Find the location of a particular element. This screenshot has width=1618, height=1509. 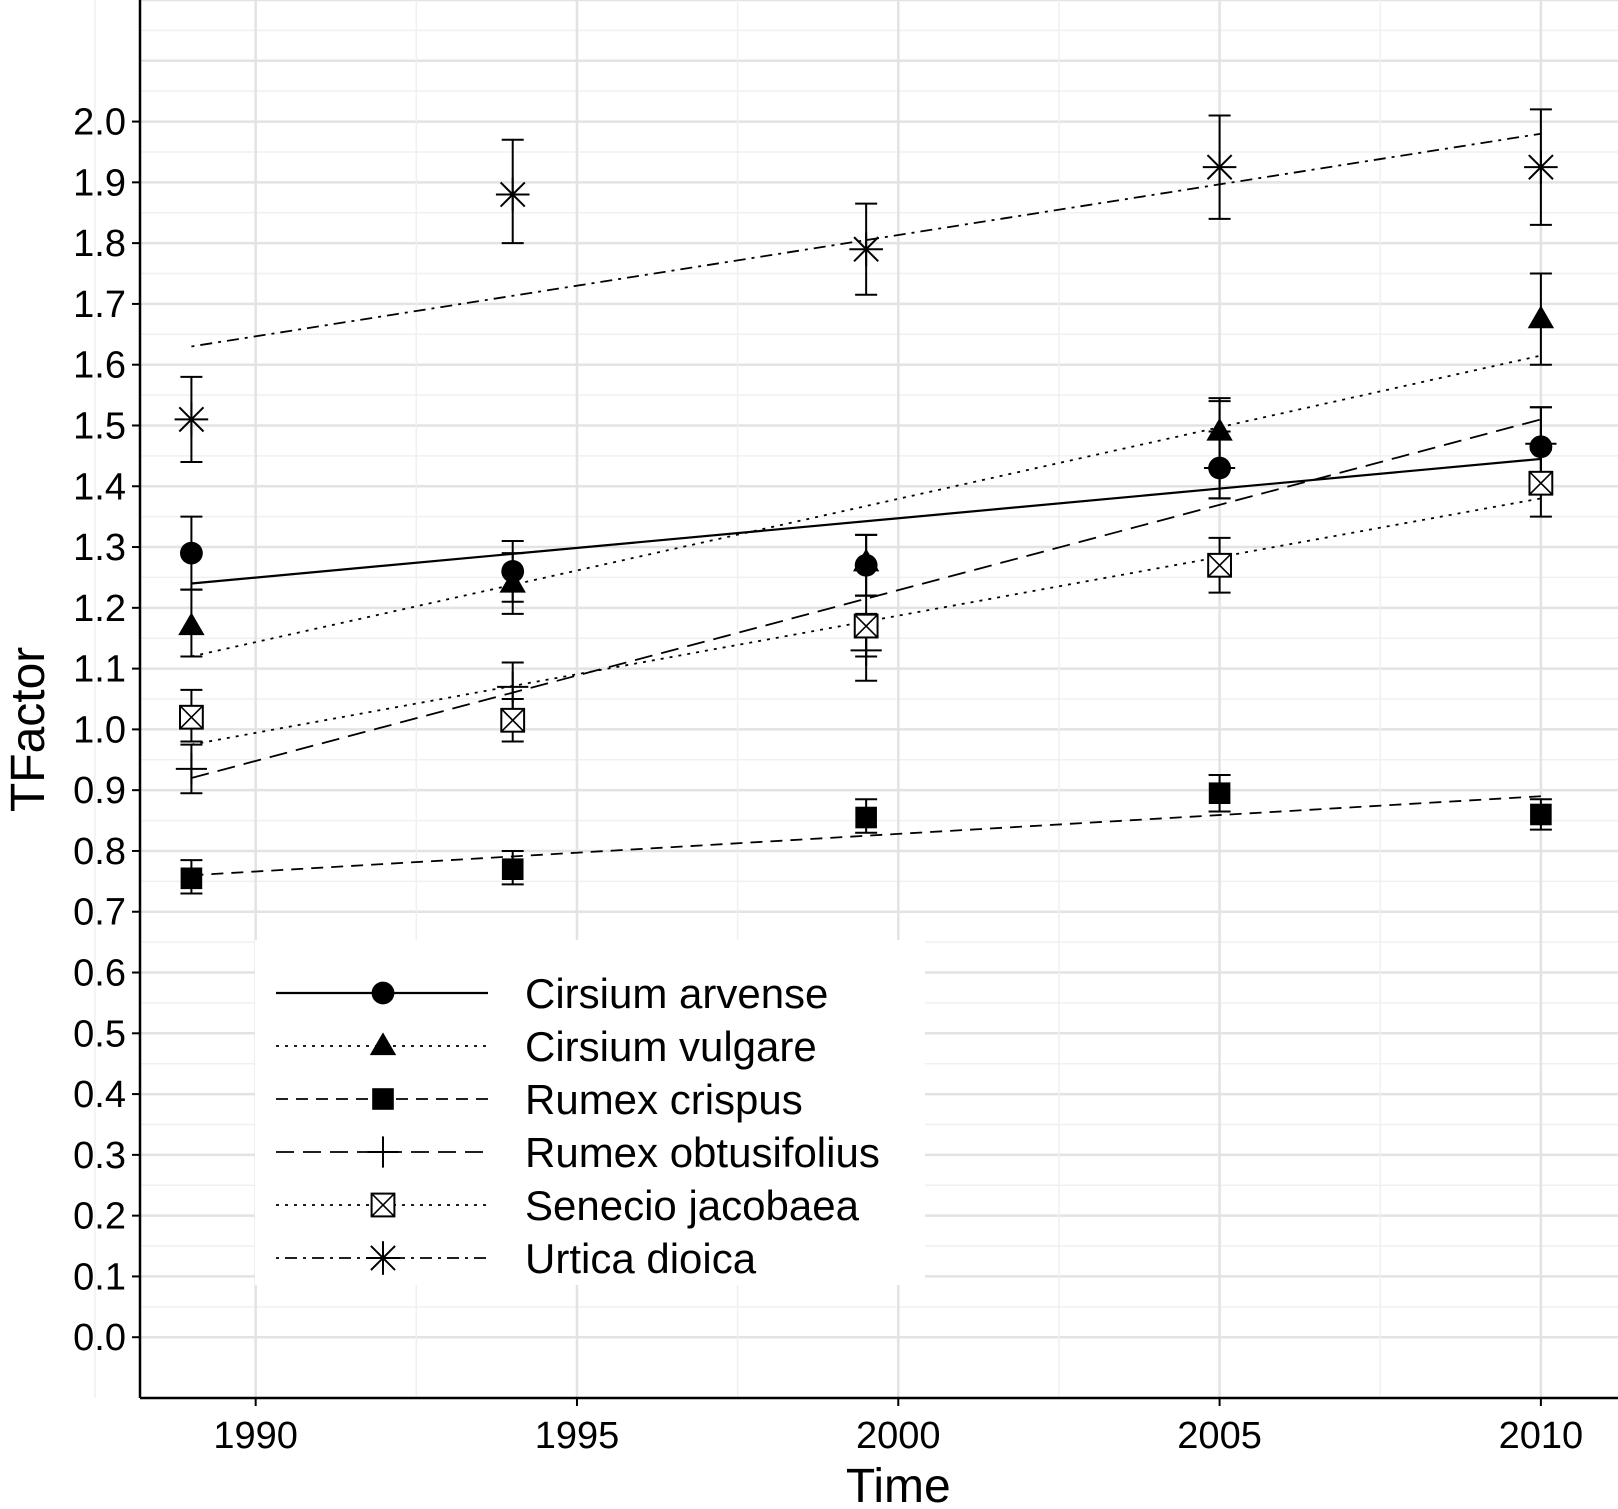

legend-label: Cirsium arvense is located at coordinates (676, 993).